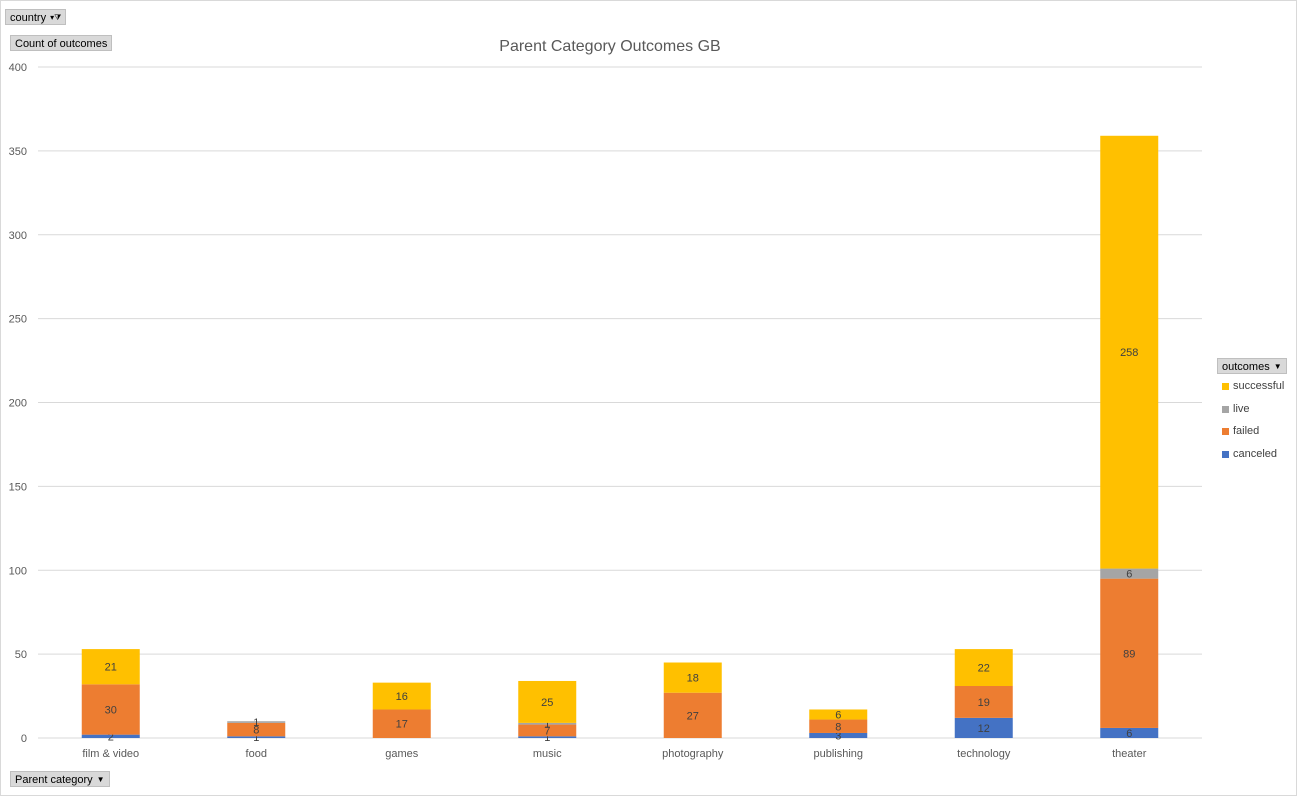 The image size is (1297, 796). I want to click on legend-label: failed, so click(1246, 431).